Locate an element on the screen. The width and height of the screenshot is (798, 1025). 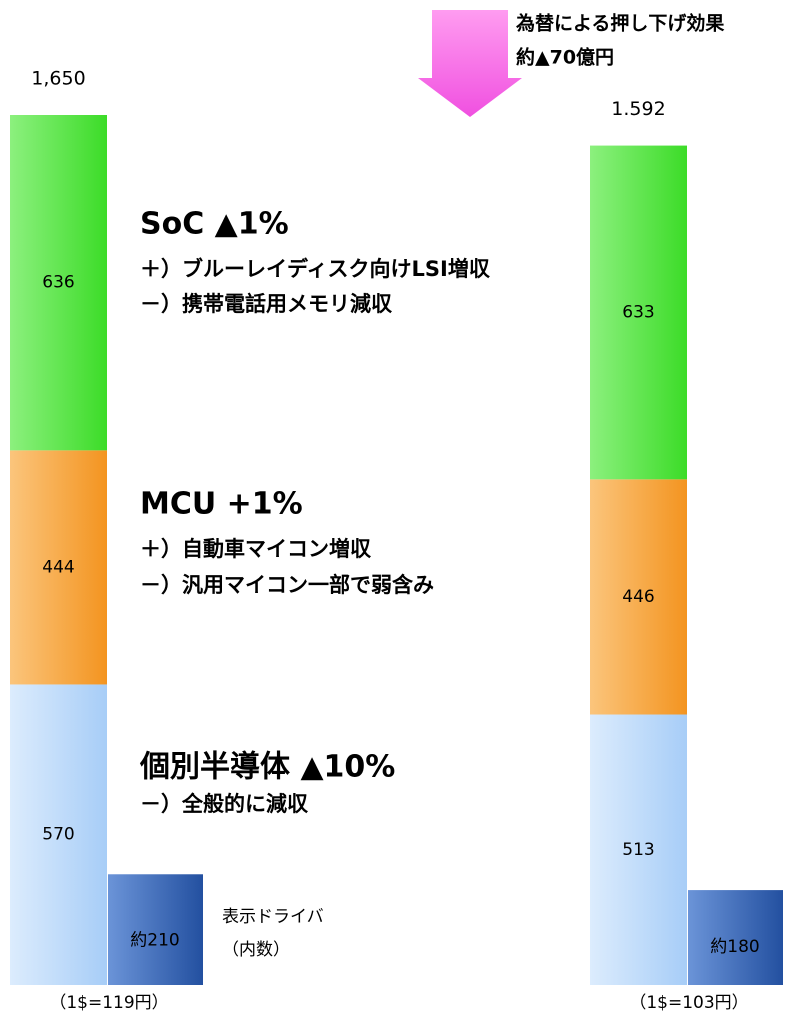
x-tick-label: （1$=119円） is located at coordinates (108, 1003).